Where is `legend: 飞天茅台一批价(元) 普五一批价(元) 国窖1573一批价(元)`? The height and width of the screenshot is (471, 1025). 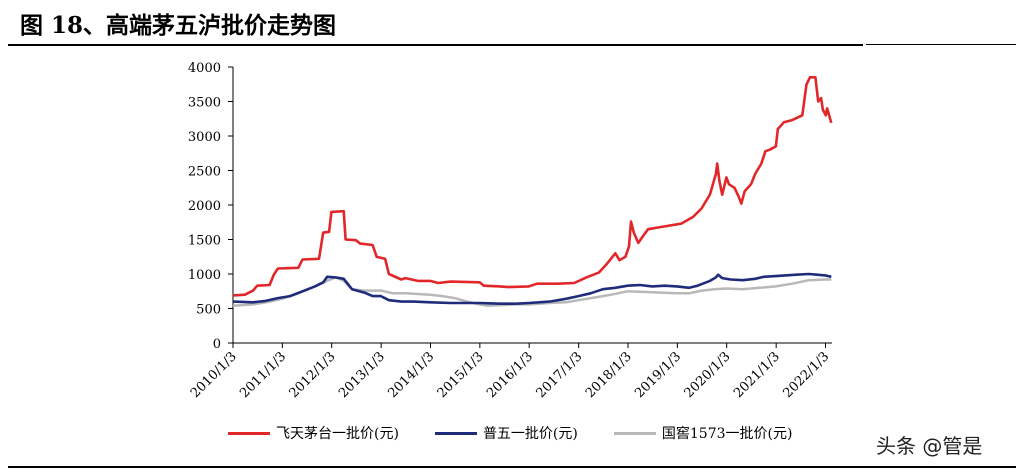
legend: 飞天茅台一批价(元) 普五一批价(元) 国窖1573一批价(元) is located at coordinates (528, 433).